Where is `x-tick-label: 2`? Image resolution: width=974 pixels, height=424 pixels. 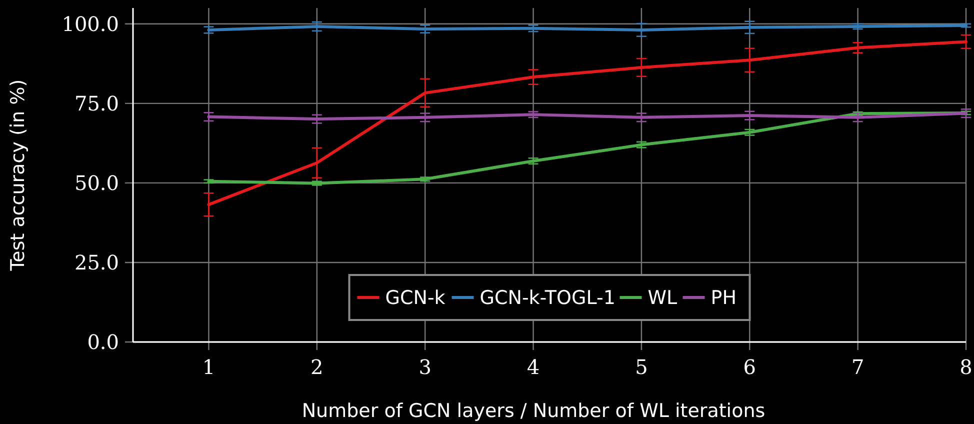
x-tick-label: 2 is located at coordinates (317, 367).